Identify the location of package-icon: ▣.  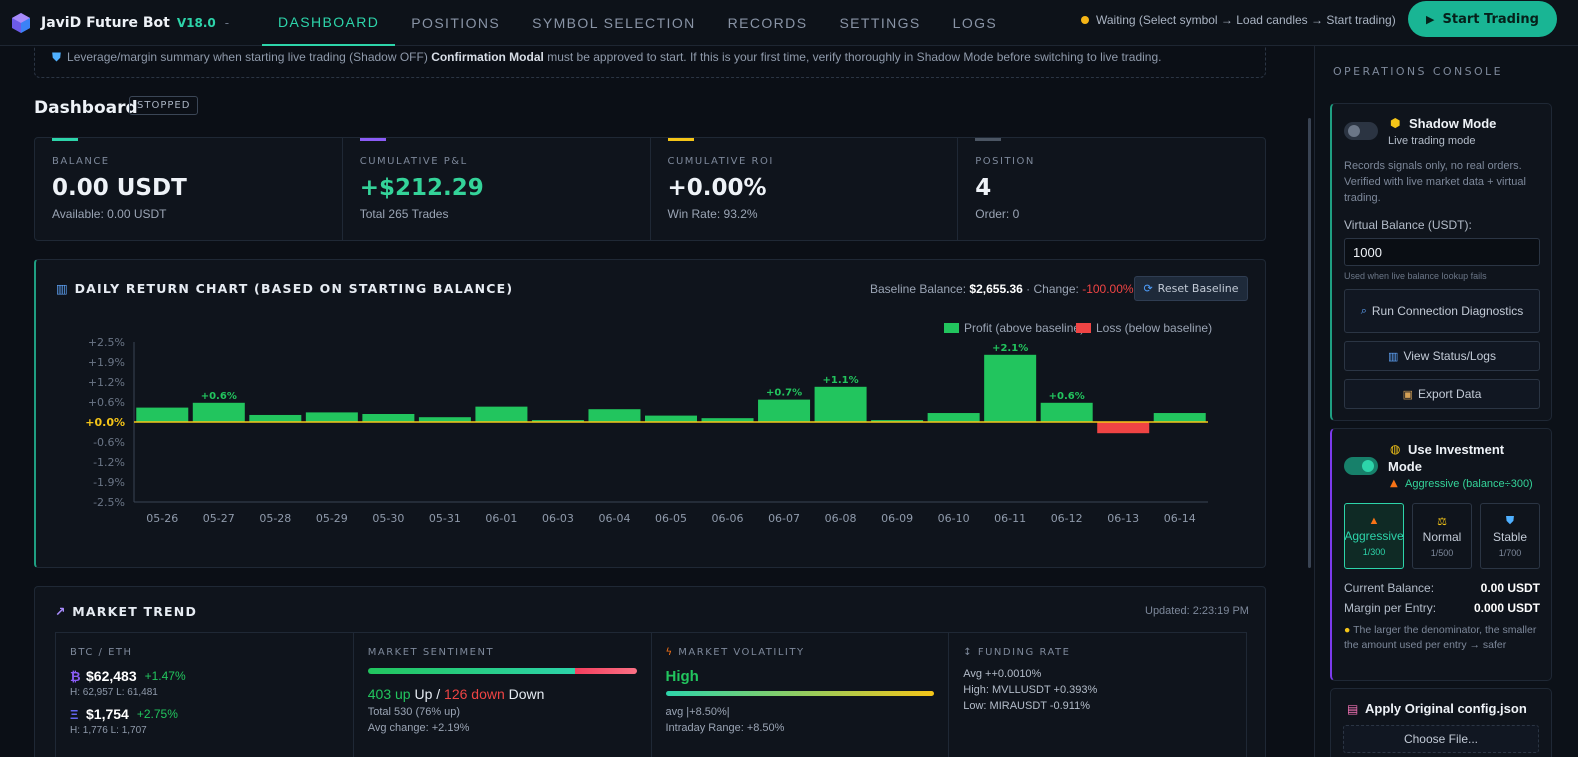
(1408, 394).